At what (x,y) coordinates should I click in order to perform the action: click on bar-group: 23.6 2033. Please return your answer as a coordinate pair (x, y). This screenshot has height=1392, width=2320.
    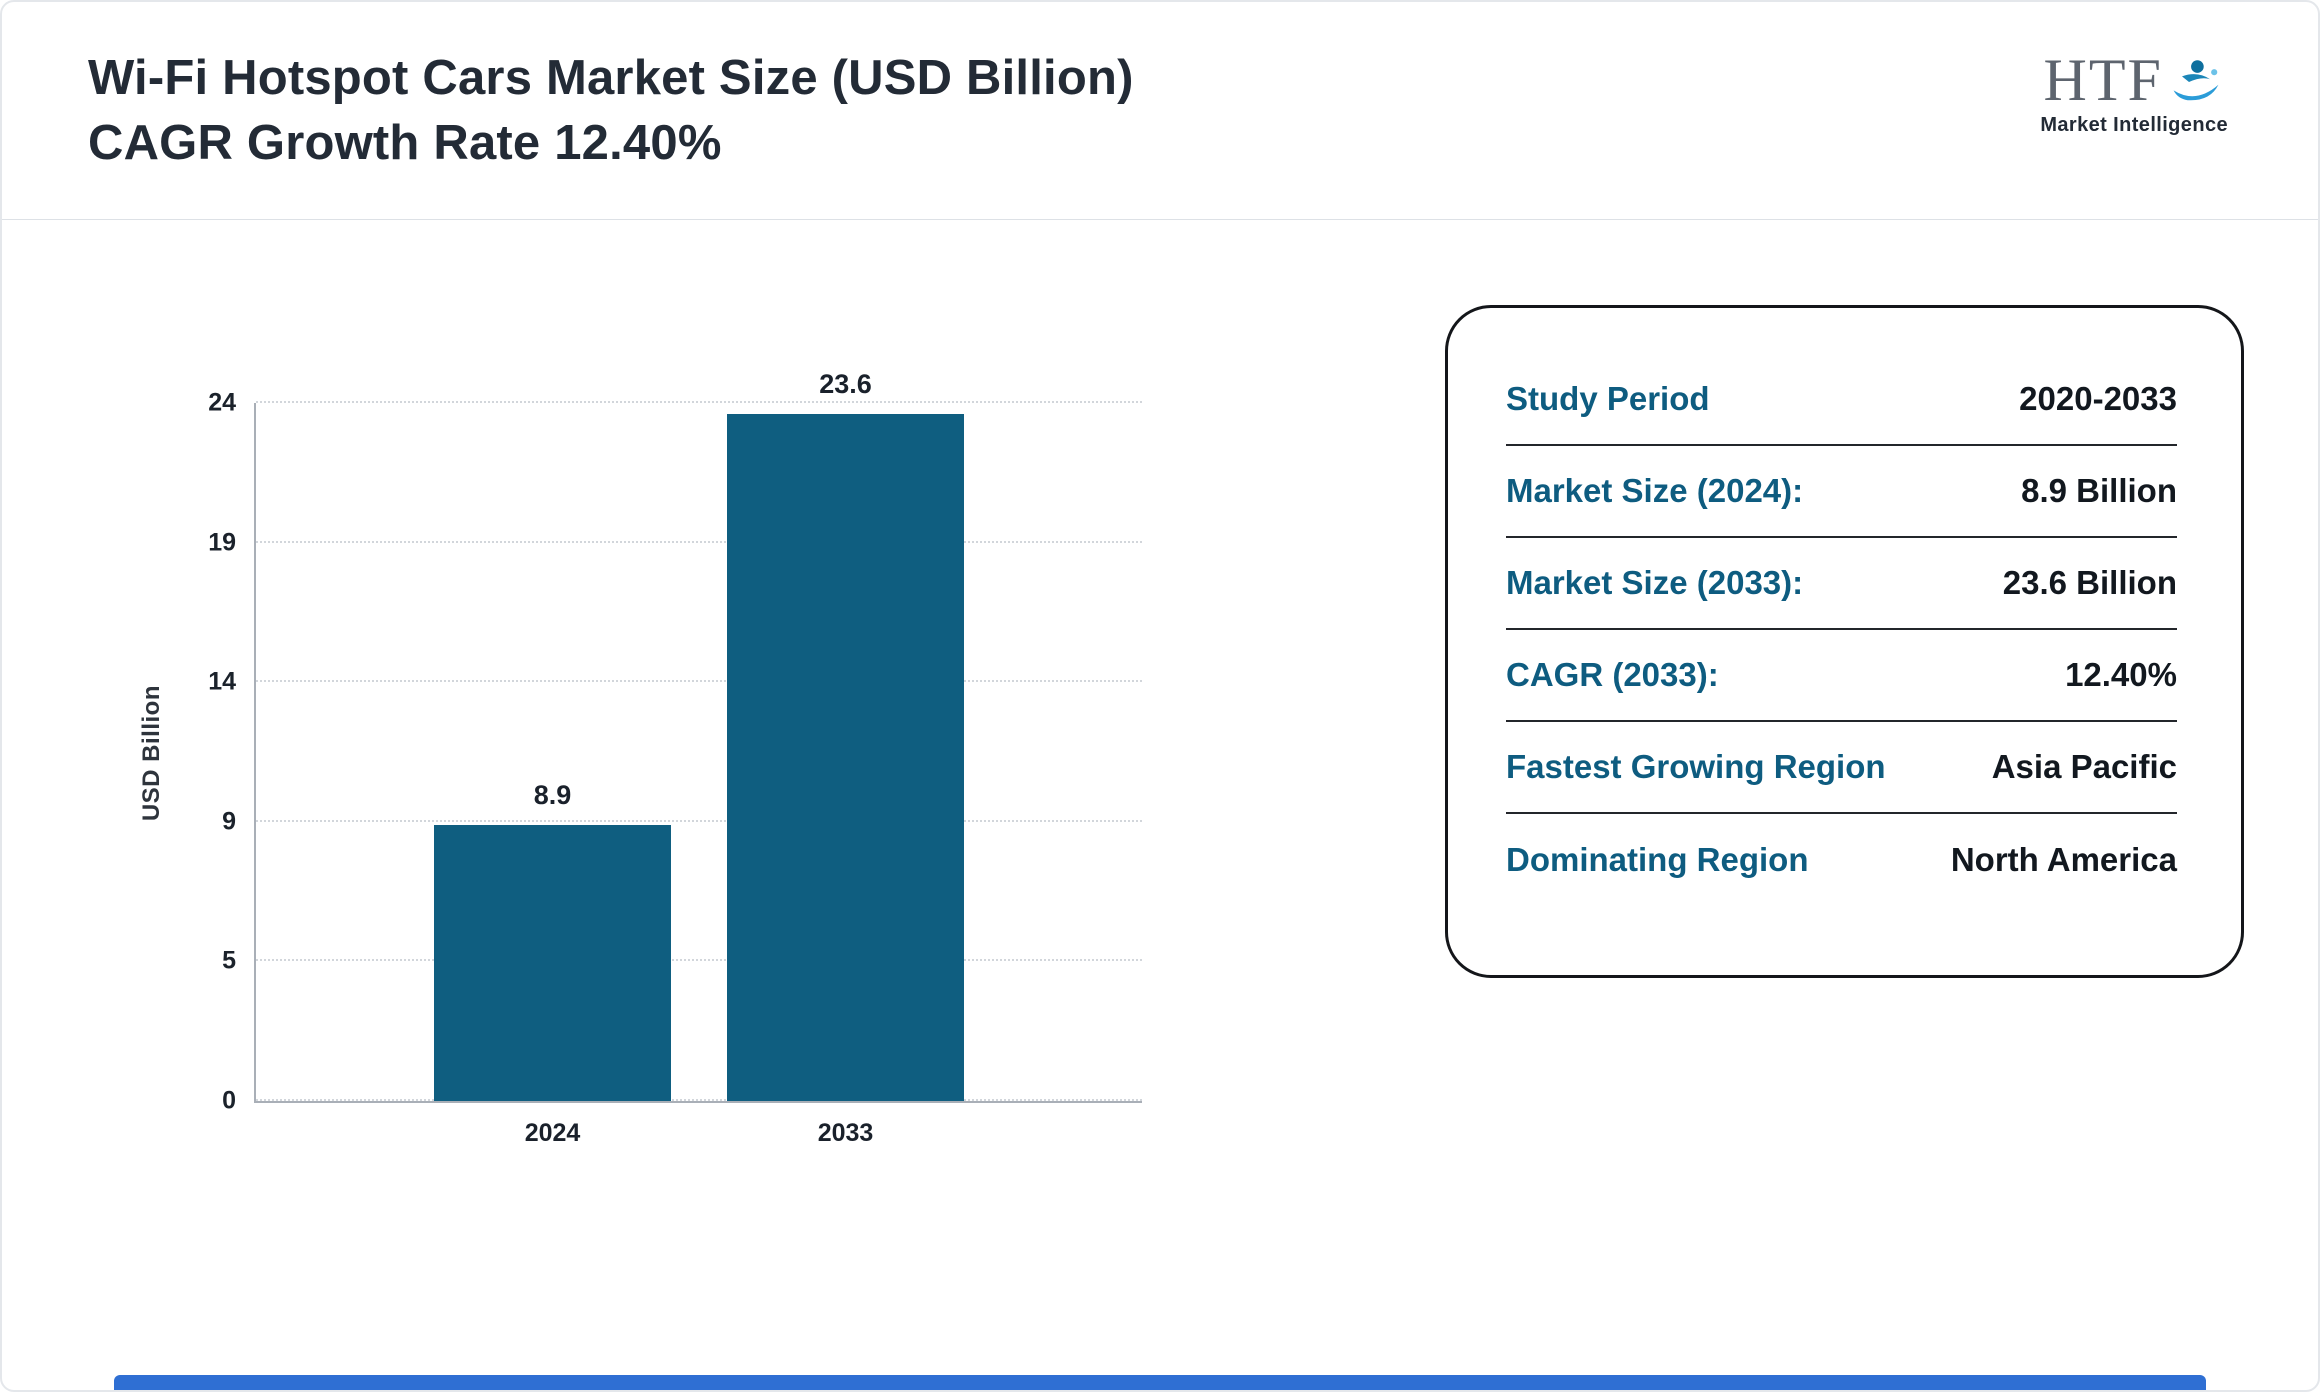
    Looking at the image, I should click on (845, 758).